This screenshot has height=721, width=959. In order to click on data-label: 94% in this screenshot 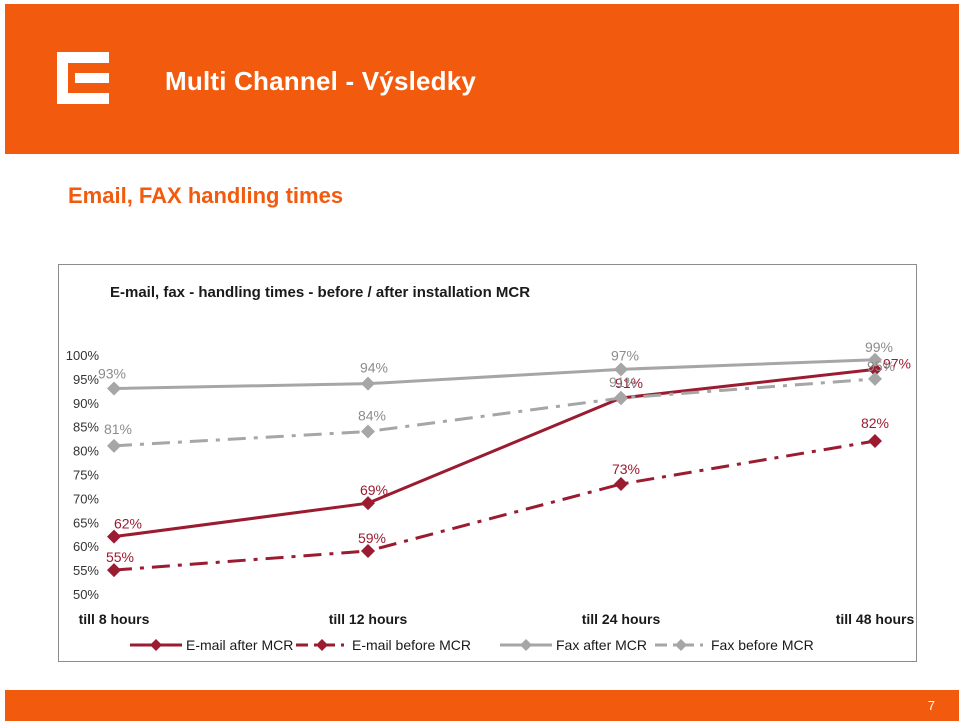, I will do `click(374, 368)`.